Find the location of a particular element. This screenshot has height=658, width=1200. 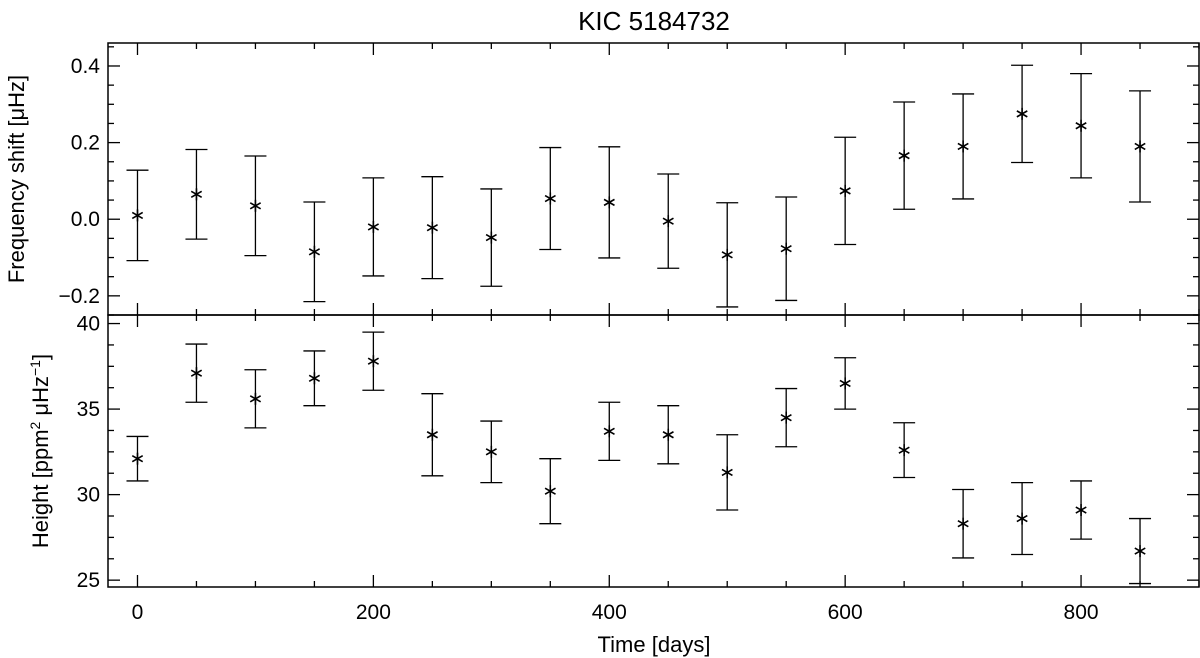

chart-title: KIC 5184732 is located at coordinates (654, 21).